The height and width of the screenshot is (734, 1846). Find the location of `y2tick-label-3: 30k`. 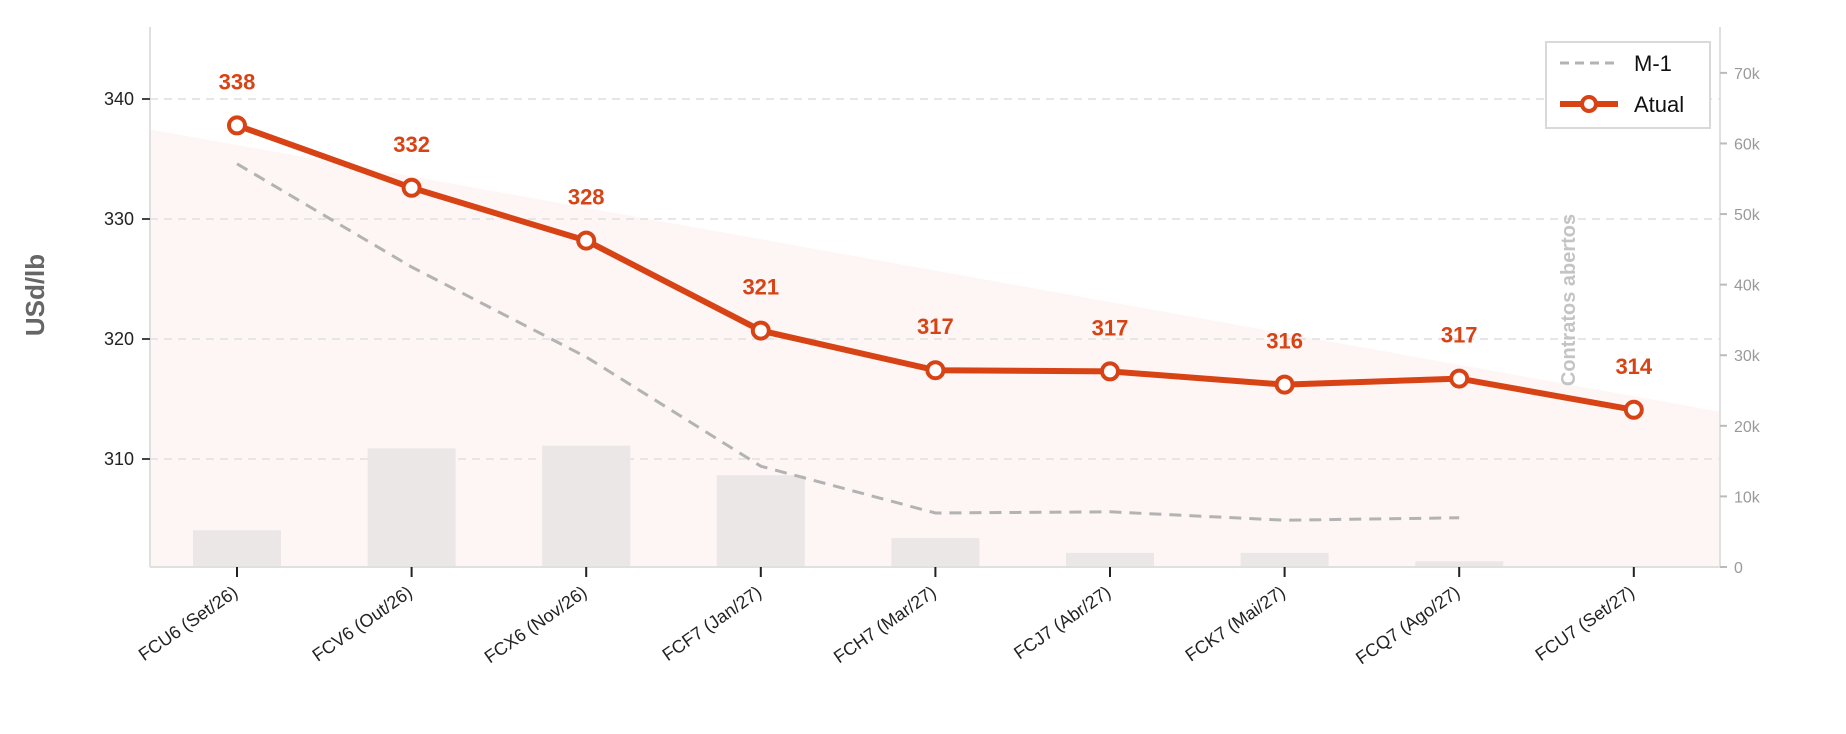

y2tick-label-3: 30k is located at coordinates (1747, 356).